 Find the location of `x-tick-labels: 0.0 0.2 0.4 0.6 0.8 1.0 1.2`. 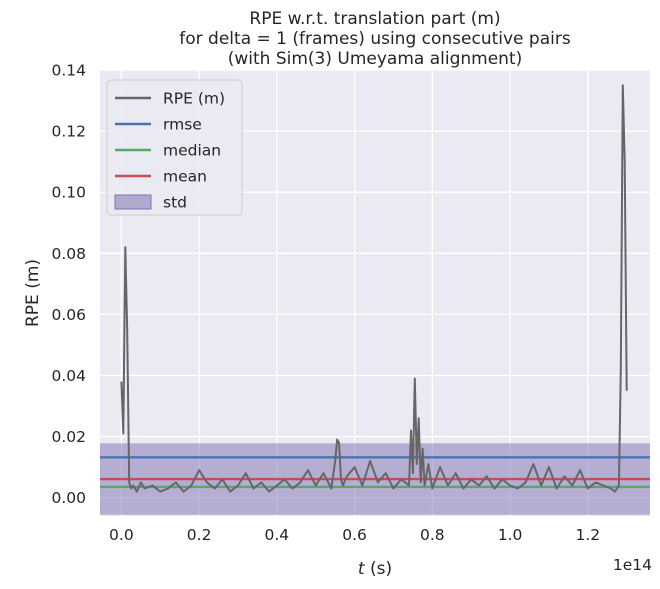

x-tick-labels: 0.0 0.2 0.4 0.6 0.8 1.0 1.2 is located at coordinates (354, 535).